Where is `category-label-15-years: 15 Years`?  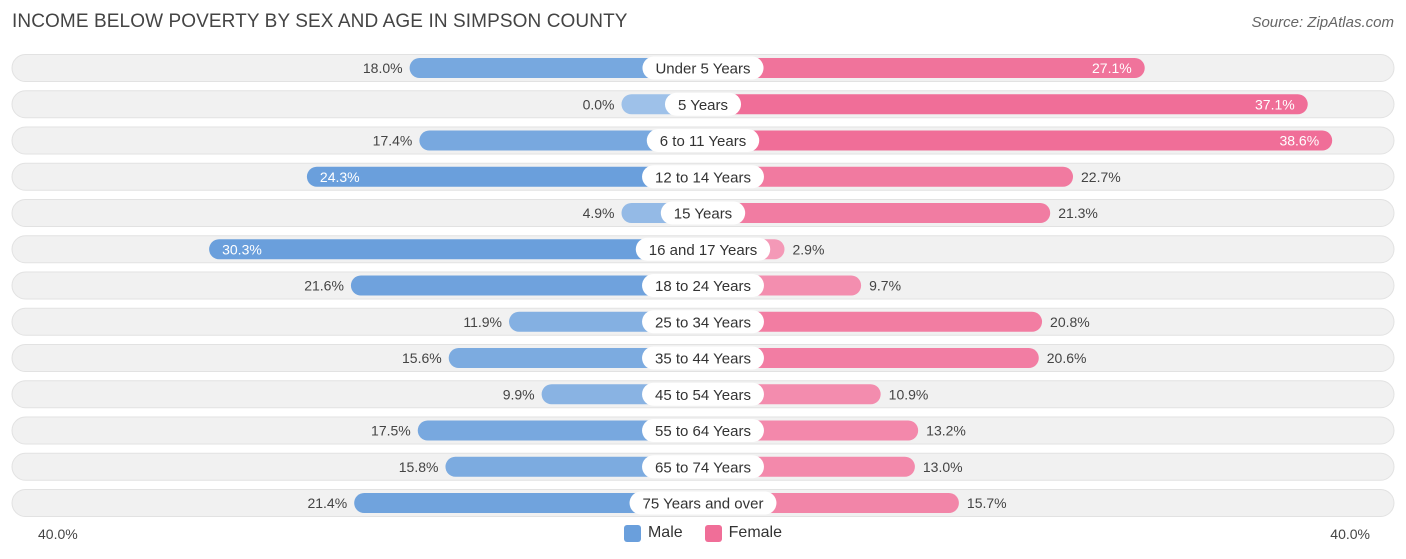 category-label-15-years: 15 Years is located at coordinates (703, 214).